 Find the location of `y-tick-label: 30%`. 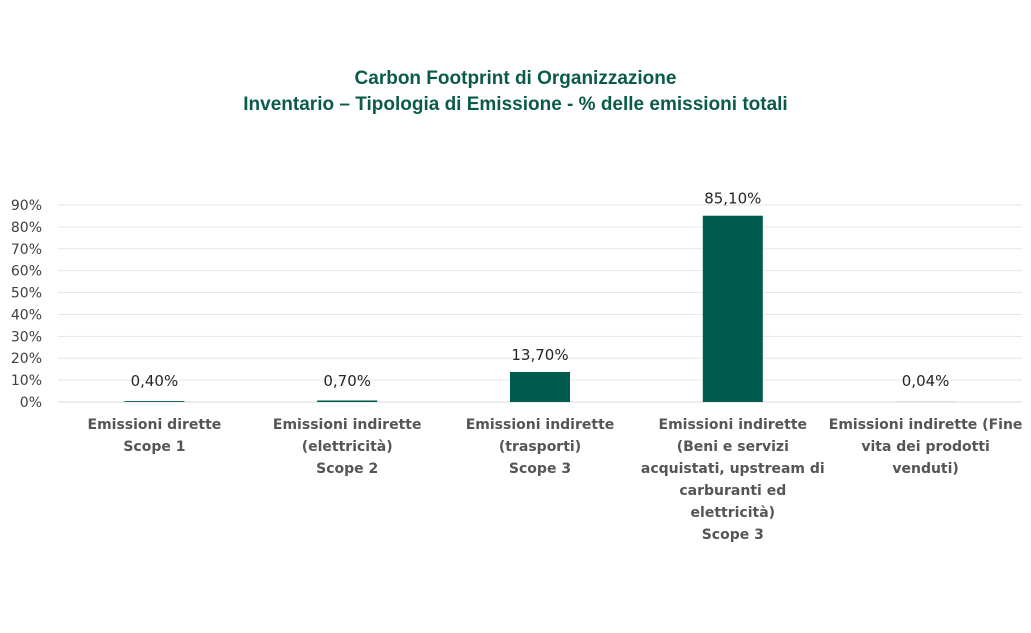

y-tick-label: 30% is located at coordinates (26, 337).